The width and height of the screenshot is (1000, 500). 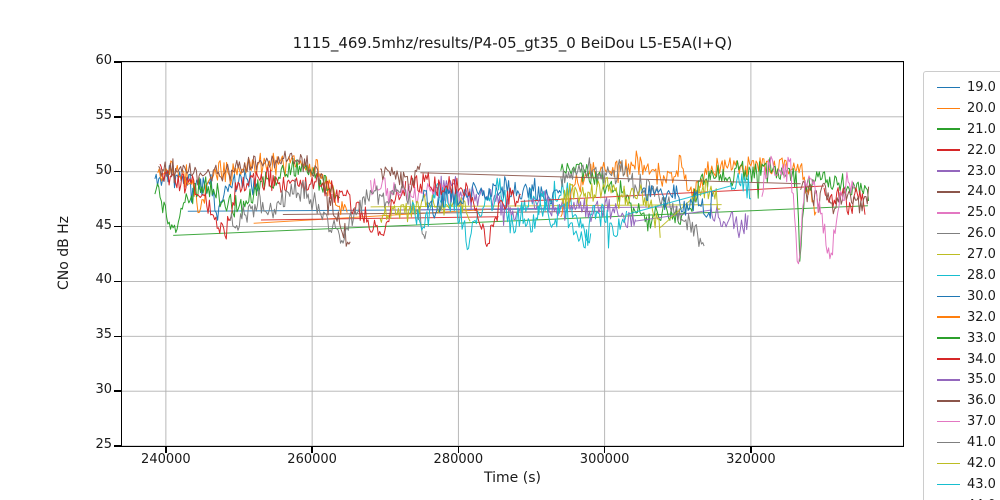 I want to click on legend-entry-label: 44.0, so click(x=981, y=499).